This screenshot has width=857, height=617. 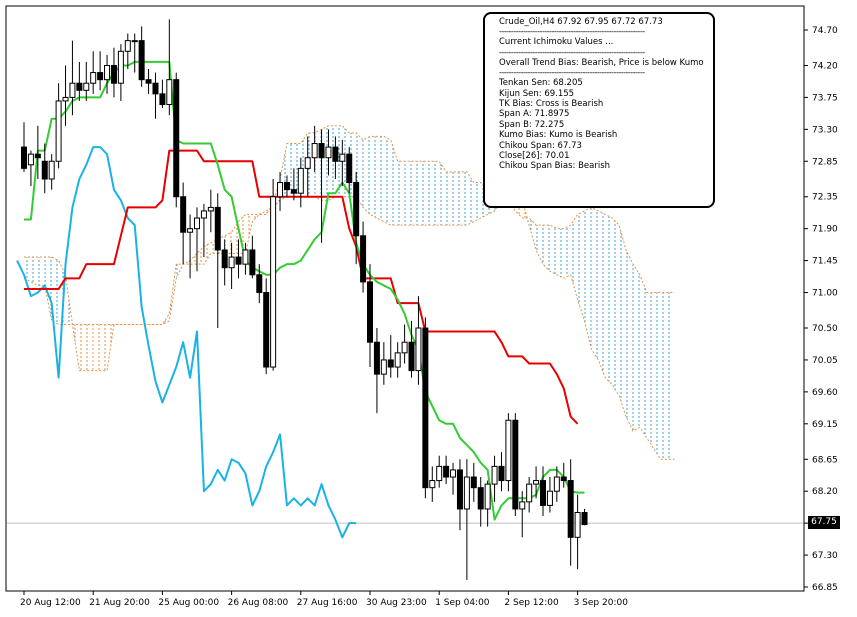 What do you see at coordinates (558, 135) in the screenshot?
I see `info-kumo-bias: Kumo Bias: Kumo is Bearish` at bounding box center [558, 135].